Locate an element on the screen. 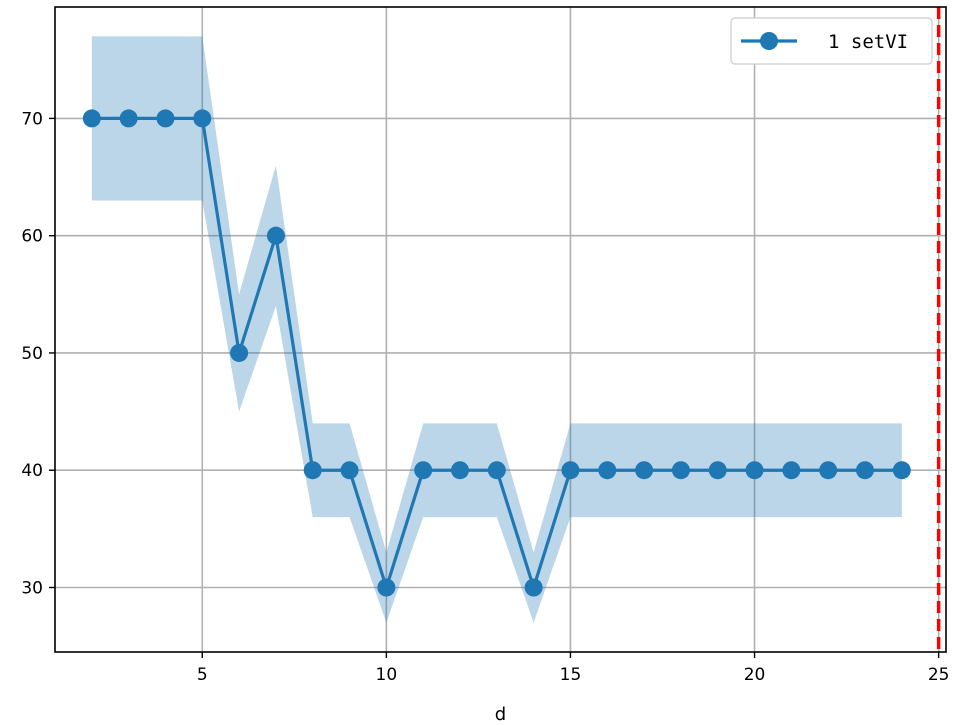 The height and width of the screenshot is (725, 959). legend-box is located at coordinates (831, 41).